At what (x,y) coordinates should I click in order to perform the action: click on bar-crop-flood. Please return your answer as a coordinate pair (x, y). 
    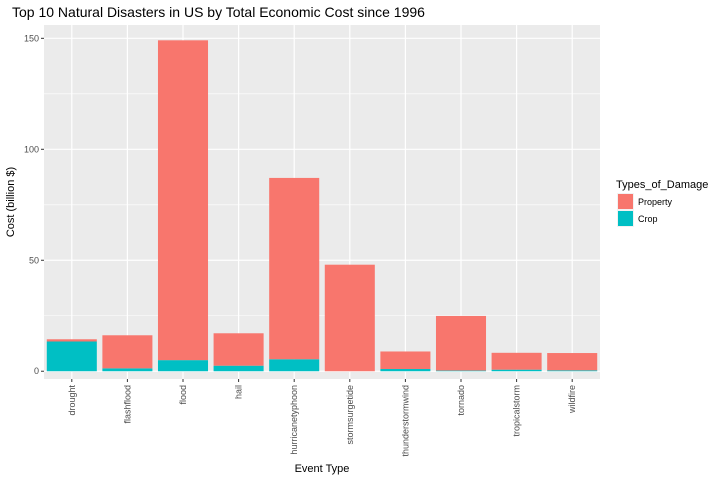
    Looking at the image, I should click on (183, 366).